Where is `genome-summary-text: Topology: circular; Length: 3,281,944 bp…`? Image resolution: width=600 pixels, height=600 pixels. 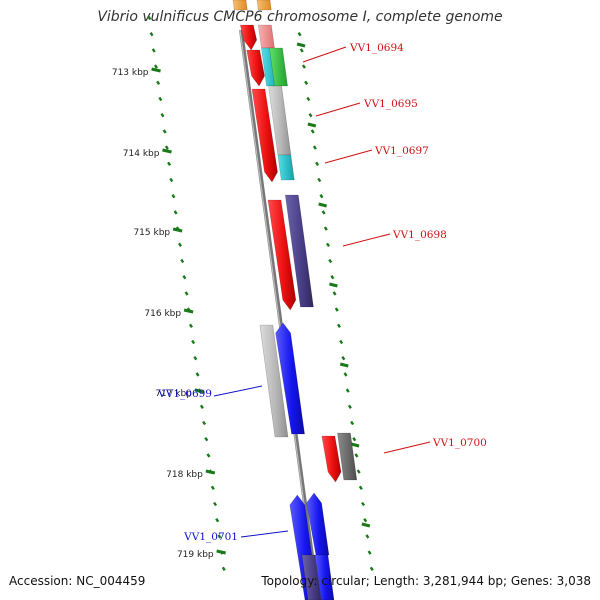 genome-summary-text: Topology: circular; Length: 3,281,944 bp… is located at coordinates (426, 581).